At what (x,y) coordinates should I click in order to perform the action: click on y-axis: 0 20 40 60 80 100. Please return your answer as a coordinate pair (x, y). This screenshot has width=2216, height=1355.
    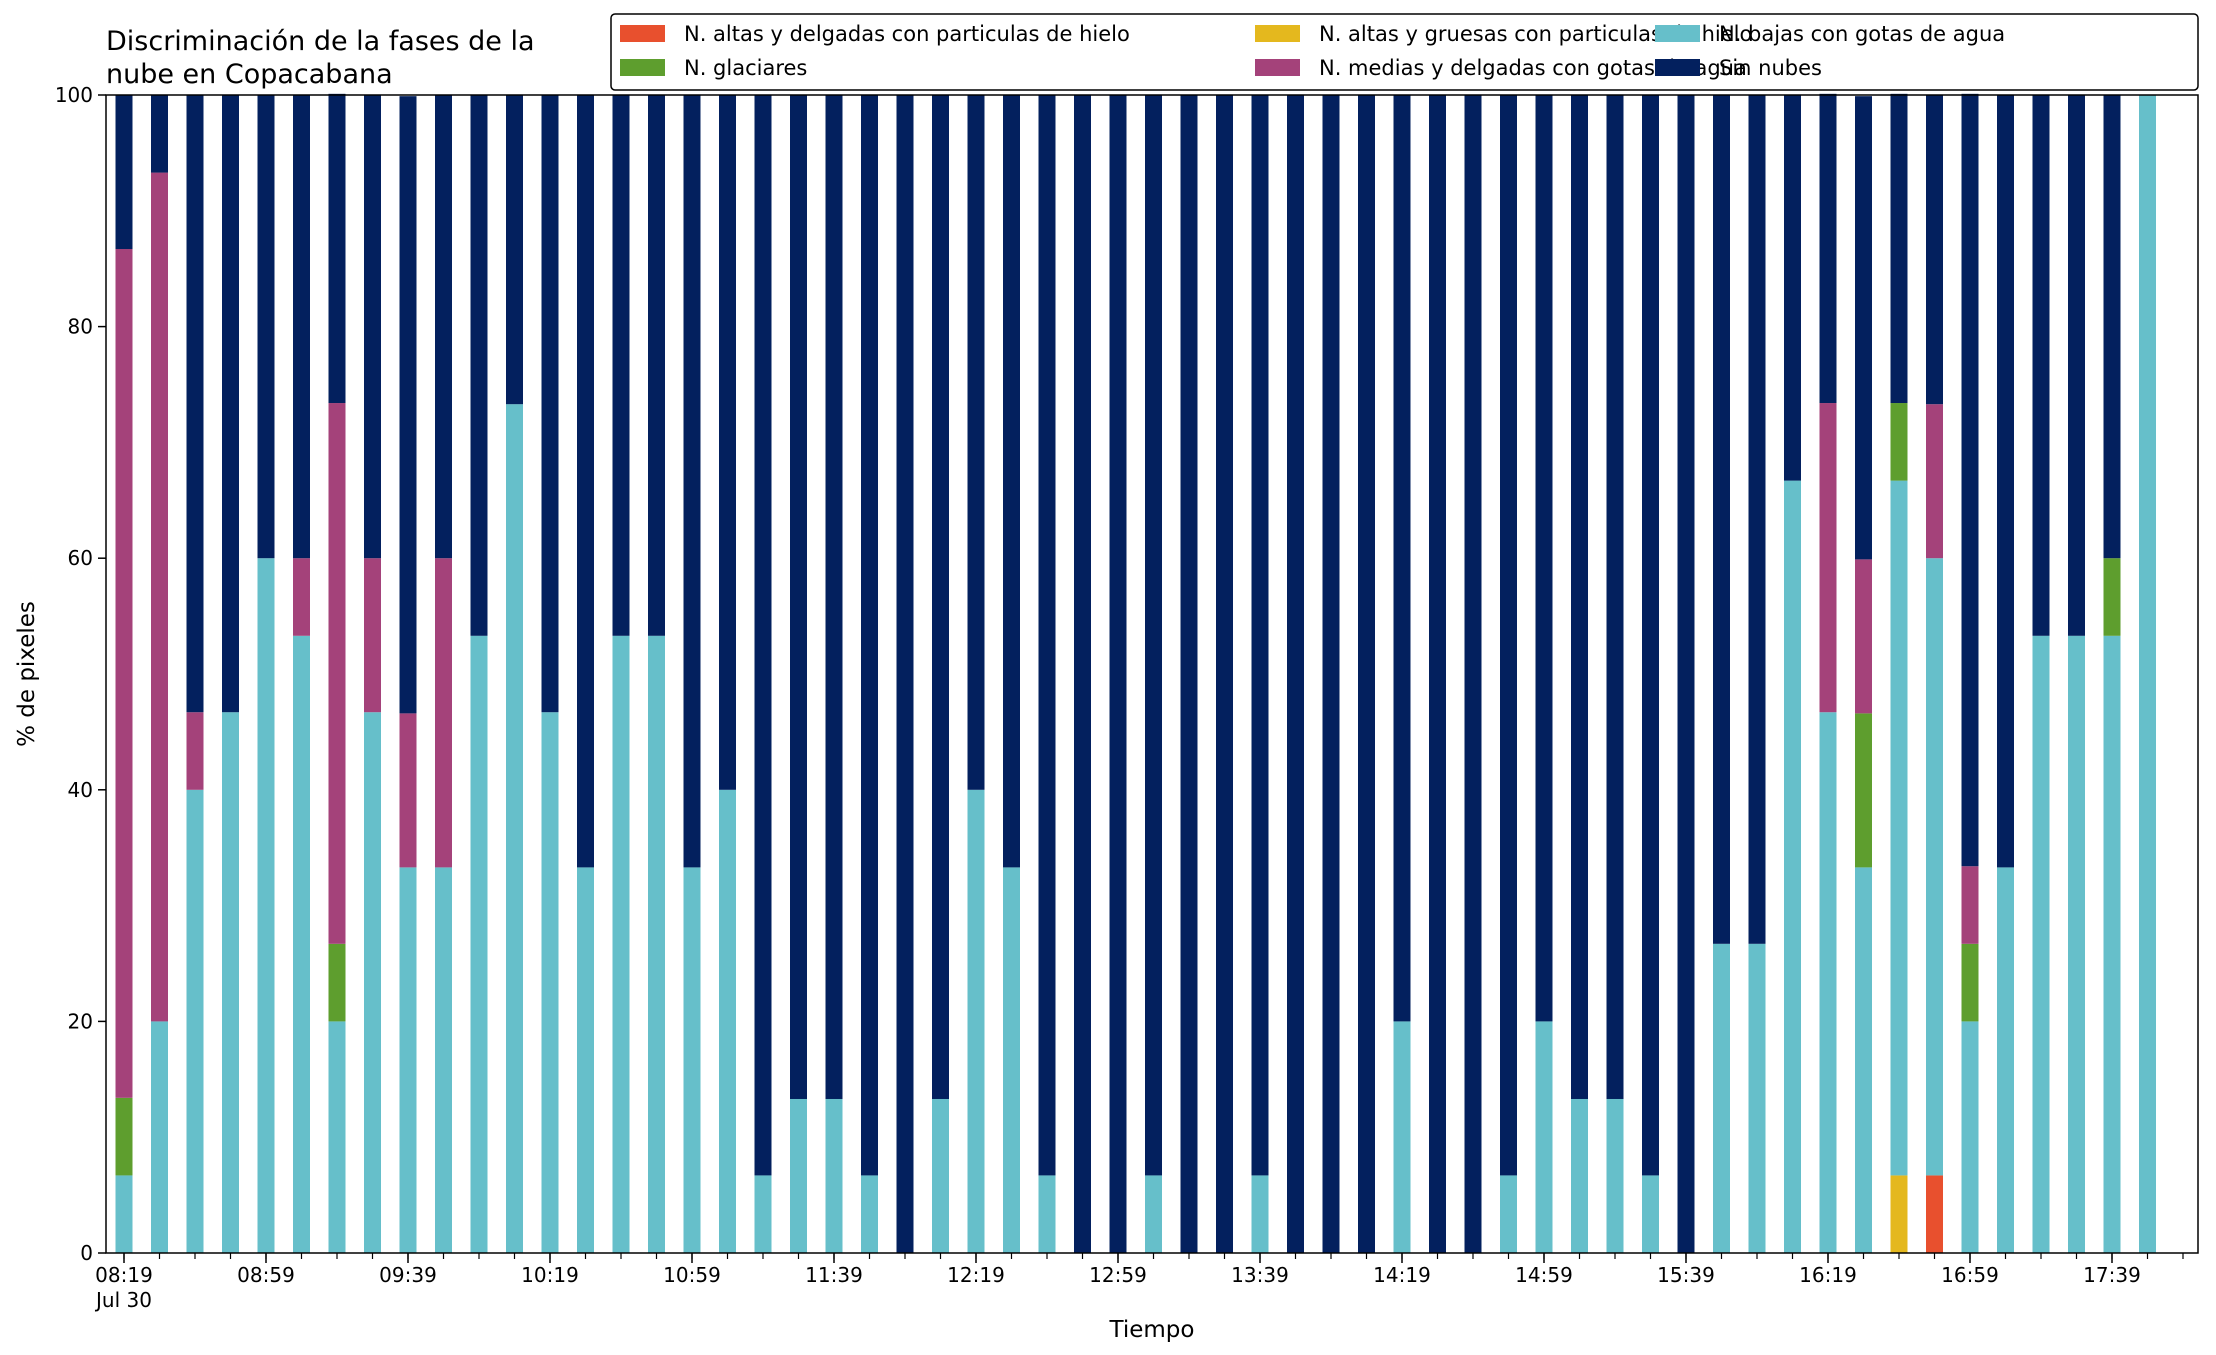
    Looking at the image, I should click on (80, 674).